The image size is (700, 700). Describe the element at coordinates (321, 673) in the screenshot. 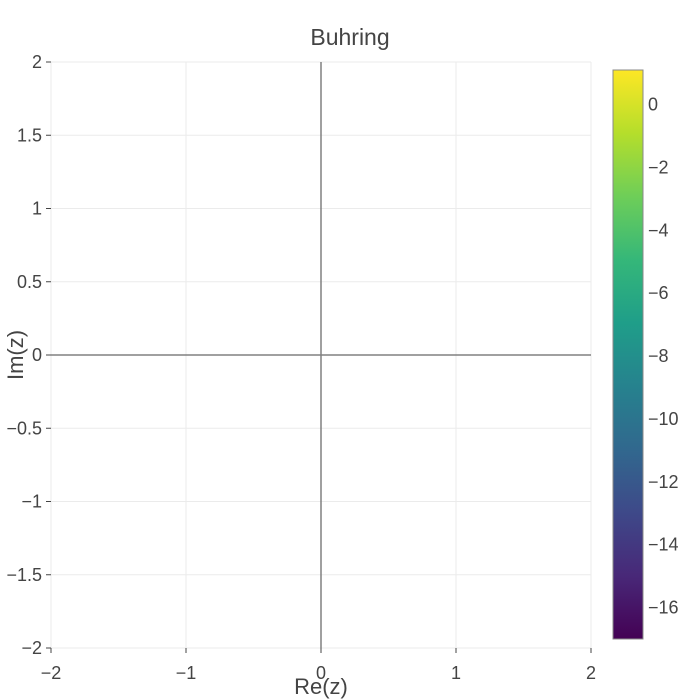

I see `x-tick-label: 0` at that location.